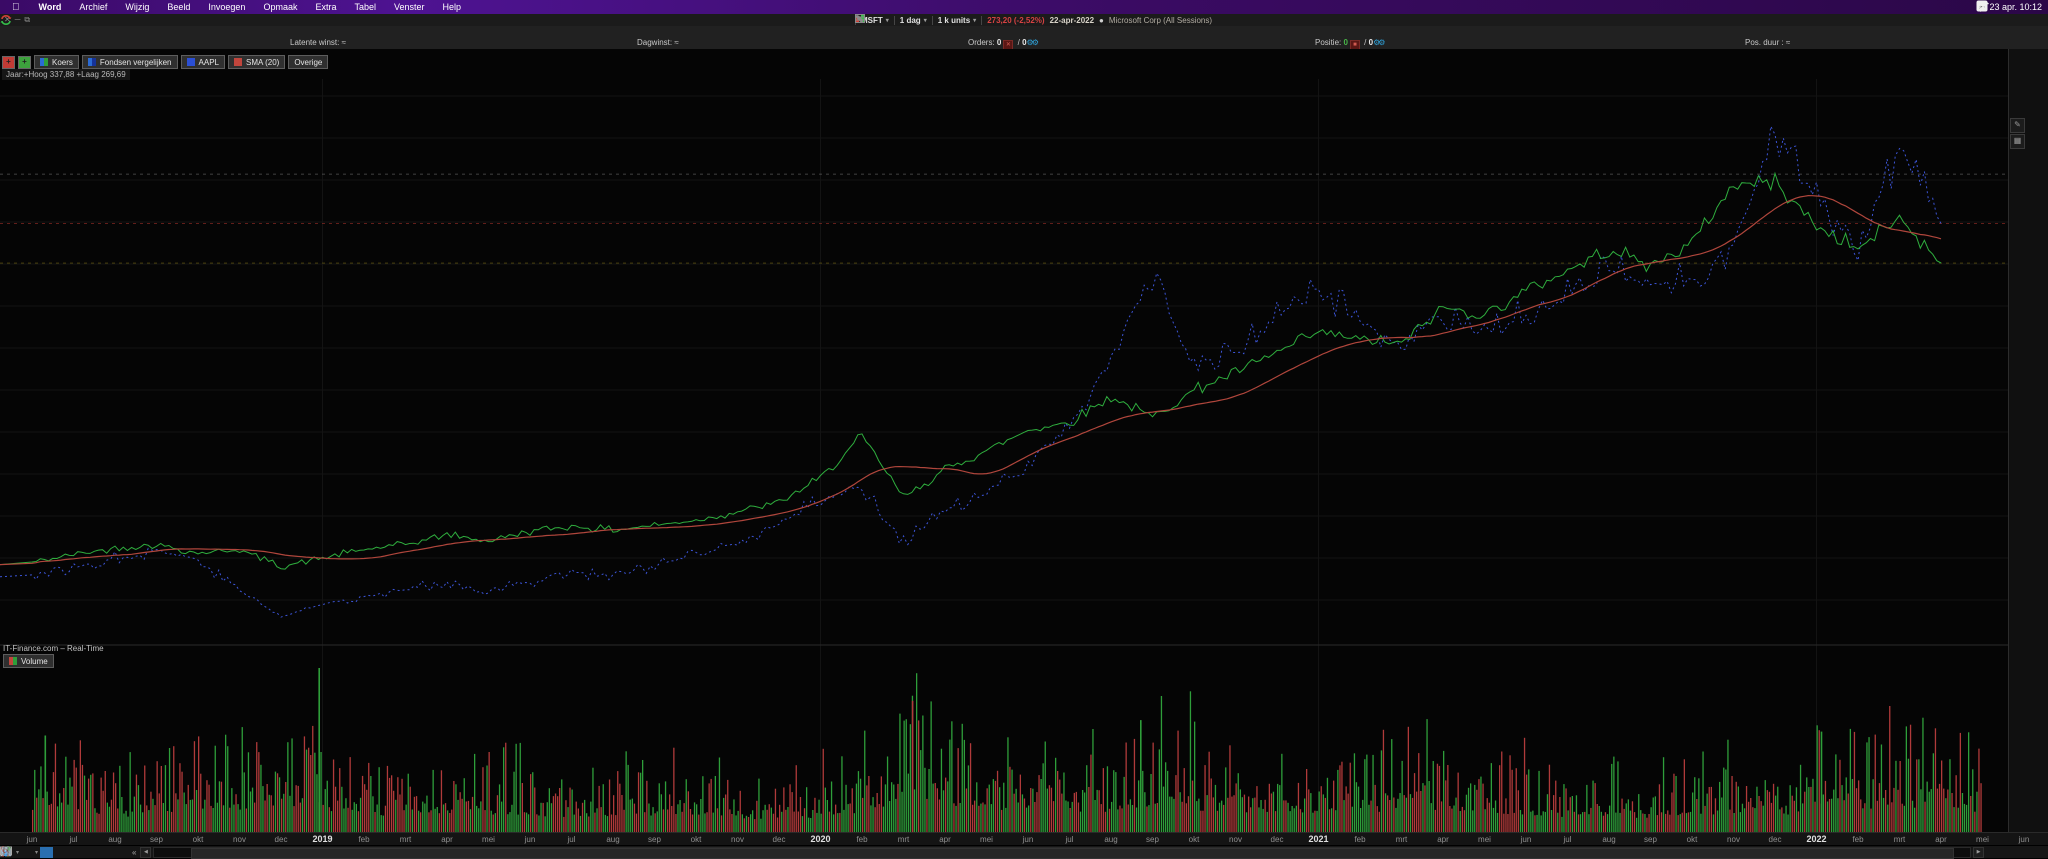  What do you see at coordinates (1028, 839) in the screenshot?
I see `date-label-jun-24: jun` at bounding box center [1028, 839].